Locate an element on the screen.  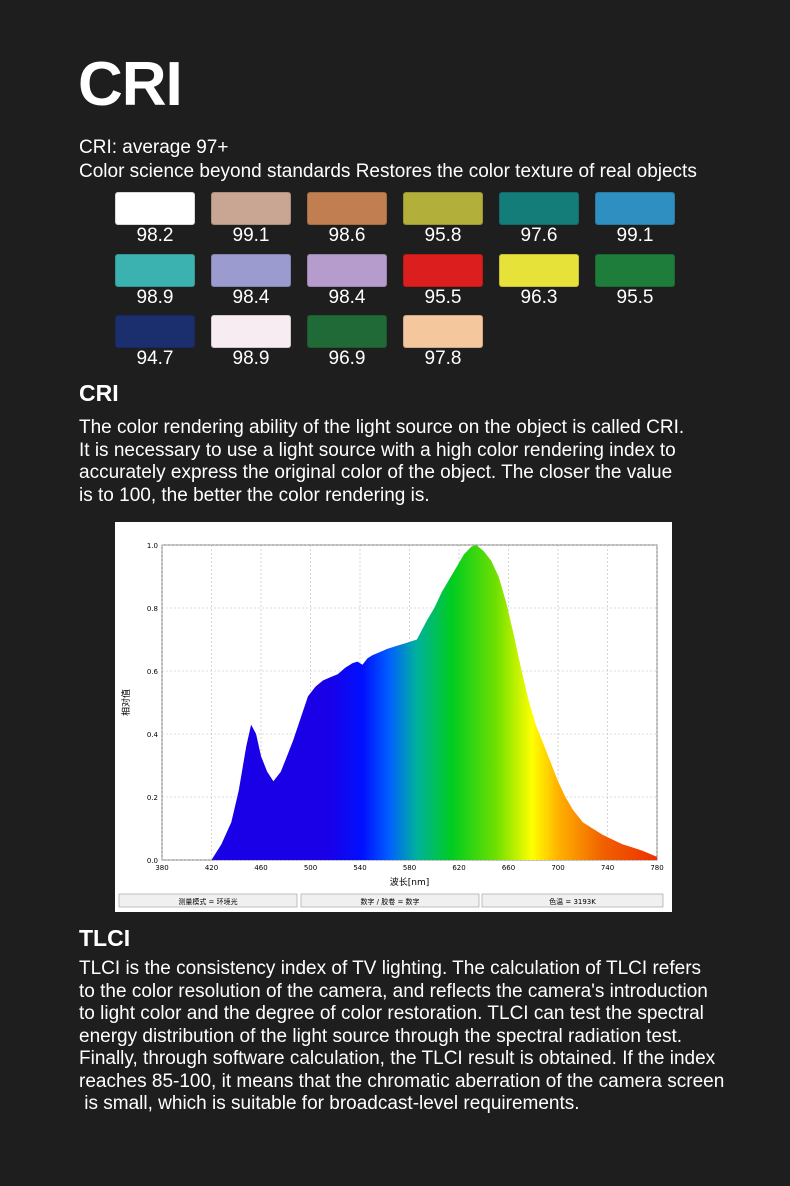
x-tick-label: 420 is located at coordinates (211, 868).